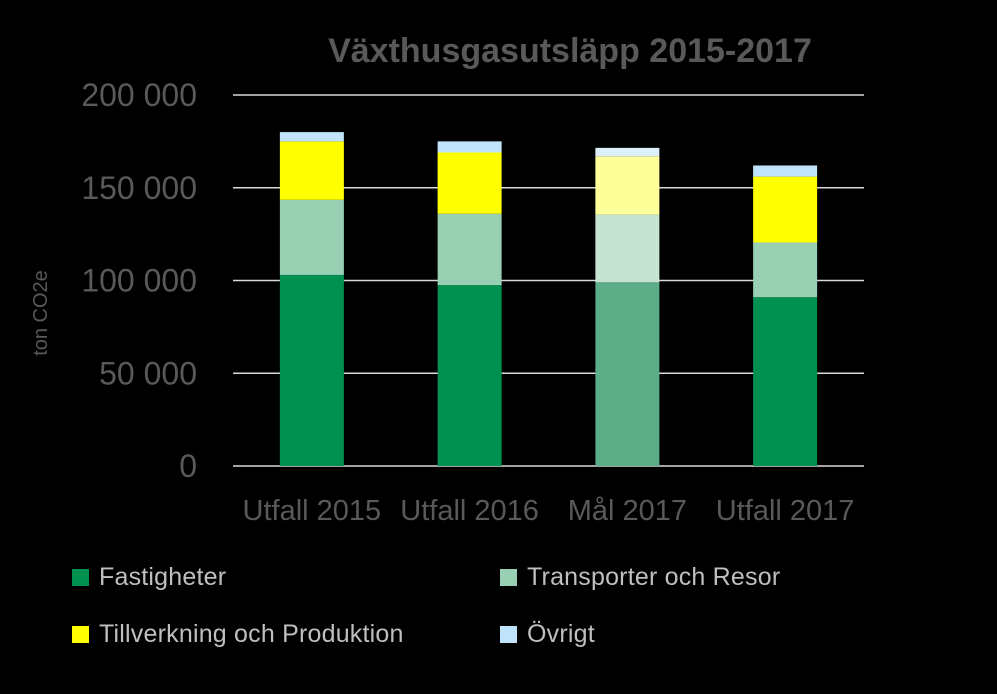  Describe the element at coordinates (148, 373) in the screenshot. I see `y-tick-label: 50 000` at that location.